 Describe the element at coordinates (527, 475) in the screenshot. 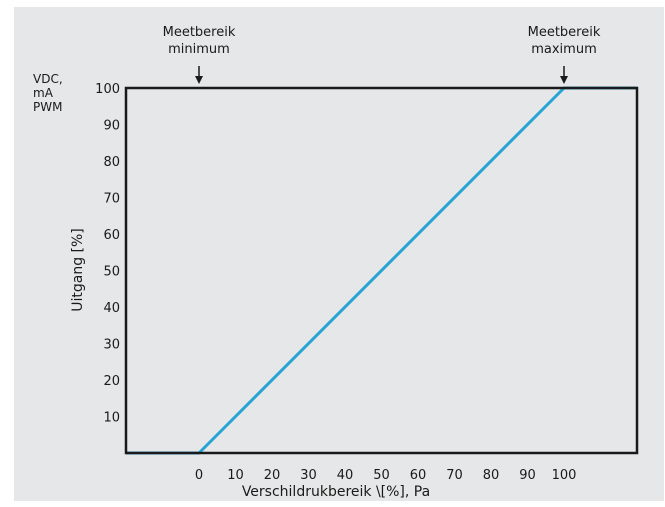

I see `x-tick-label: 90` at that location.